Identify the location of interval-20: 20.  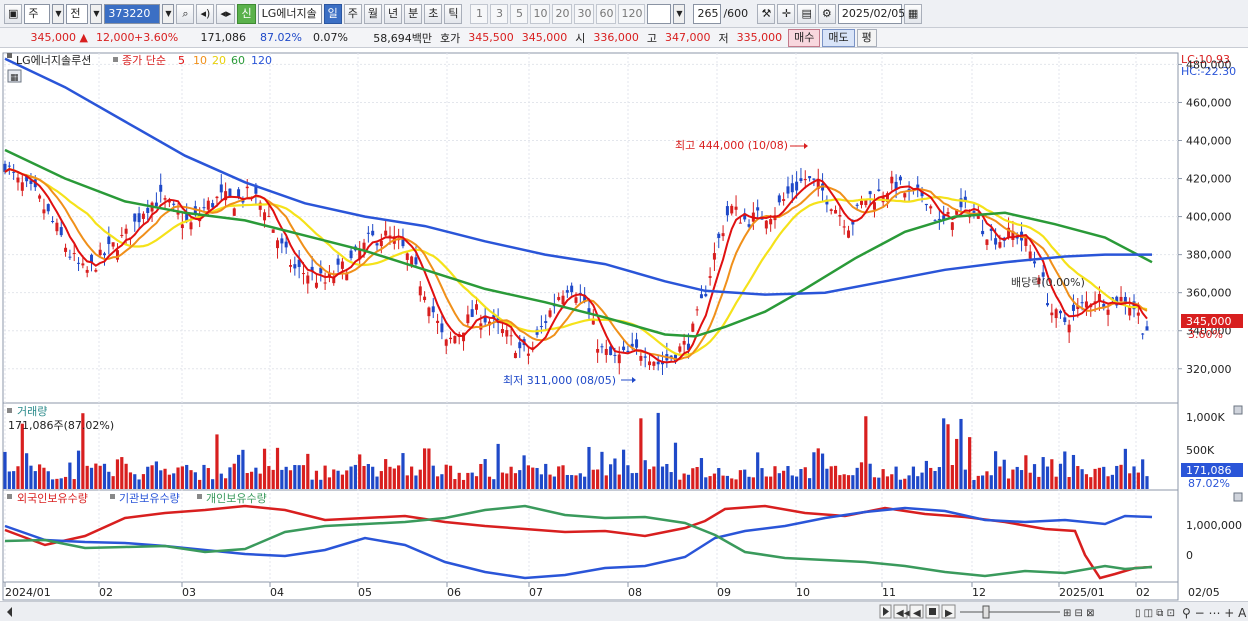
(562, 13).